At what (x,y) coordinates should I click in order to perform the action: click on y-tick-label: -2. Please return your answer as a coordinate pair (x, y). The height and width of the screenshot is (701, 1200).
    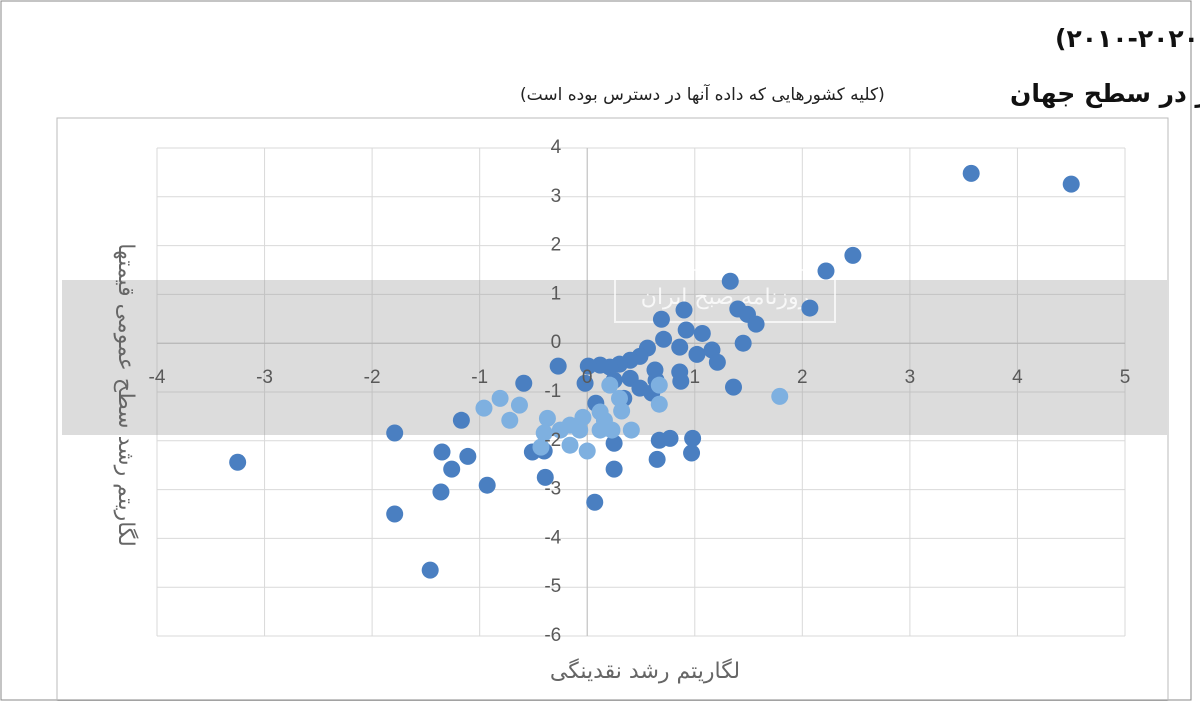
    Looking at the image, I should click on (552, 440).